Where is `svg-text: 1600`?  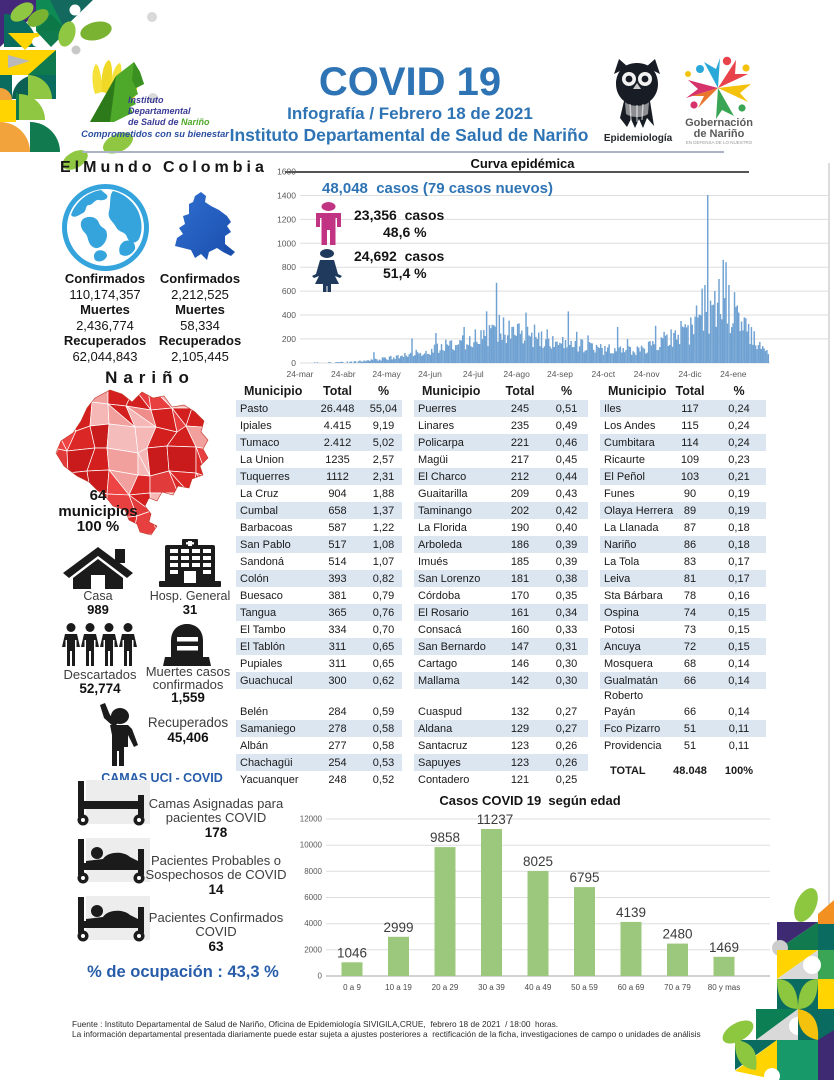
svg-text: 1600 is located at coordinates (286, 172).